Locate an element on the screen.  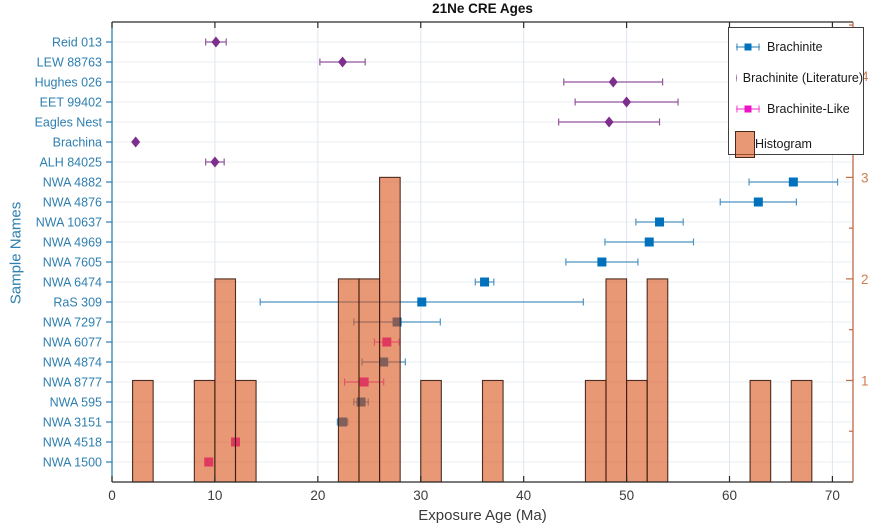
y-category-label: Hughes 026 is located at coordinates (68, 83).